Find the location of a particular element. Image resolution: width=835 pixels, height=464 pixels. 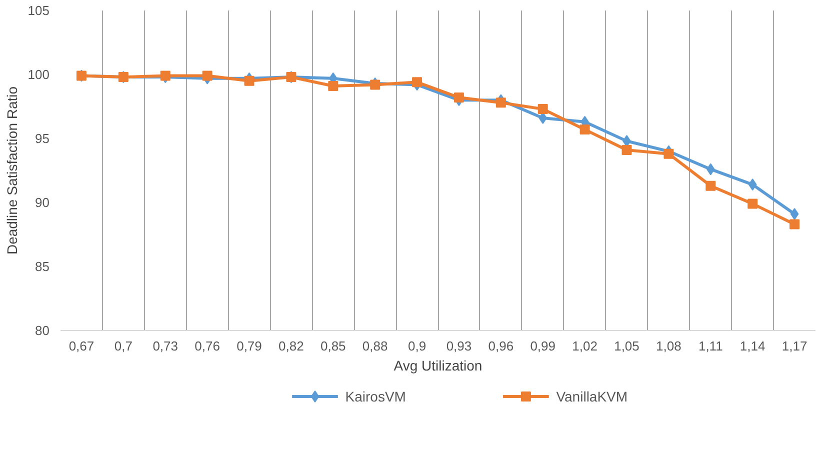

legend-label: VanillaKVM is located at coordinates (592, 396).